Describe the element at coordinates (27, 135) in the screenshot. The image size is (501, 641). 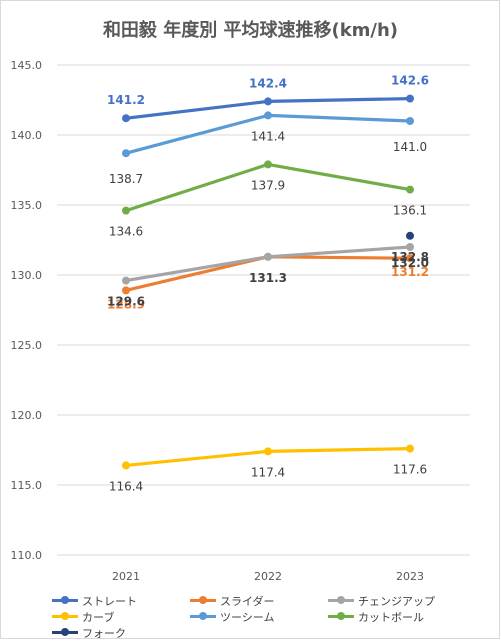
I see `y-tick-label: 140.0` at that location.